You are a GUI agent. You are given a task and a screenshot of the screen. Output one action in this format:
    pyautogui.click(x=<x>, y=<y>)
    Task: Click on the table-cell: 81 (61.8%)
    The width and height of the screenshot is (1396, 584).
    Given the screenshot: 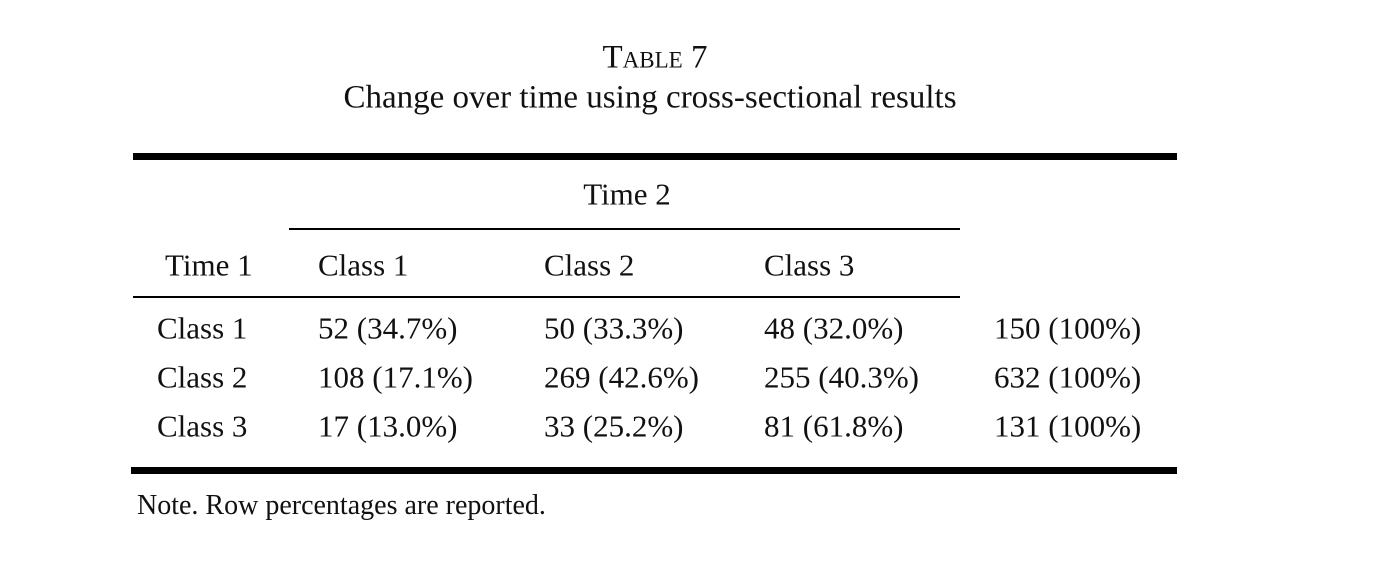 What is the action you would take?
    pyautogui.click(x=834, y=426)
    